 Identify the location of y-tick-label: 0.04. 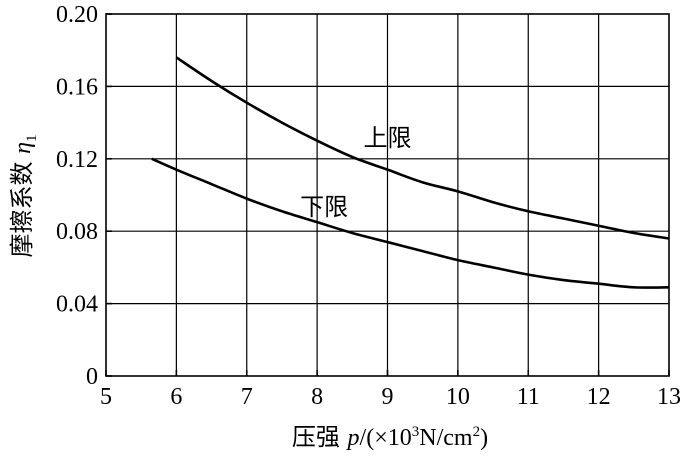
(77, 305).